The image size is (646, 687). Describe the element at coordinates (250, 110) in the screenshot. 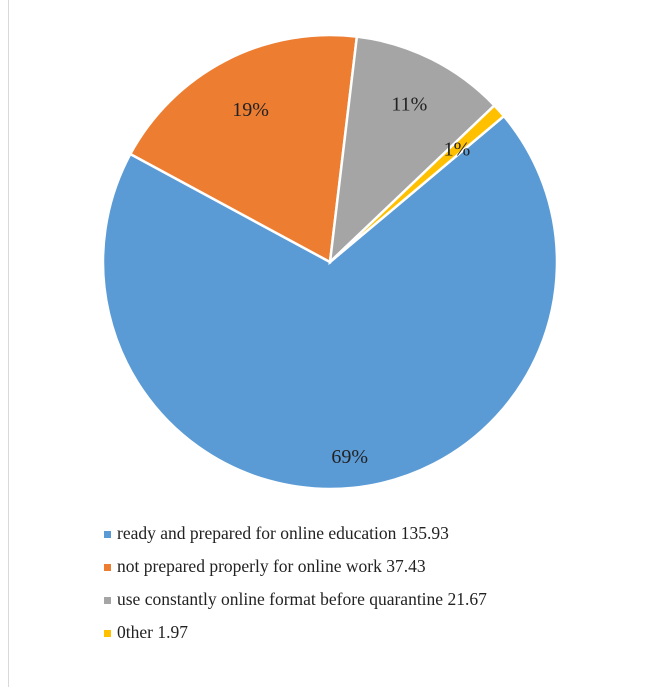

I see `pie-label-not-prepared: 19%` at that location.